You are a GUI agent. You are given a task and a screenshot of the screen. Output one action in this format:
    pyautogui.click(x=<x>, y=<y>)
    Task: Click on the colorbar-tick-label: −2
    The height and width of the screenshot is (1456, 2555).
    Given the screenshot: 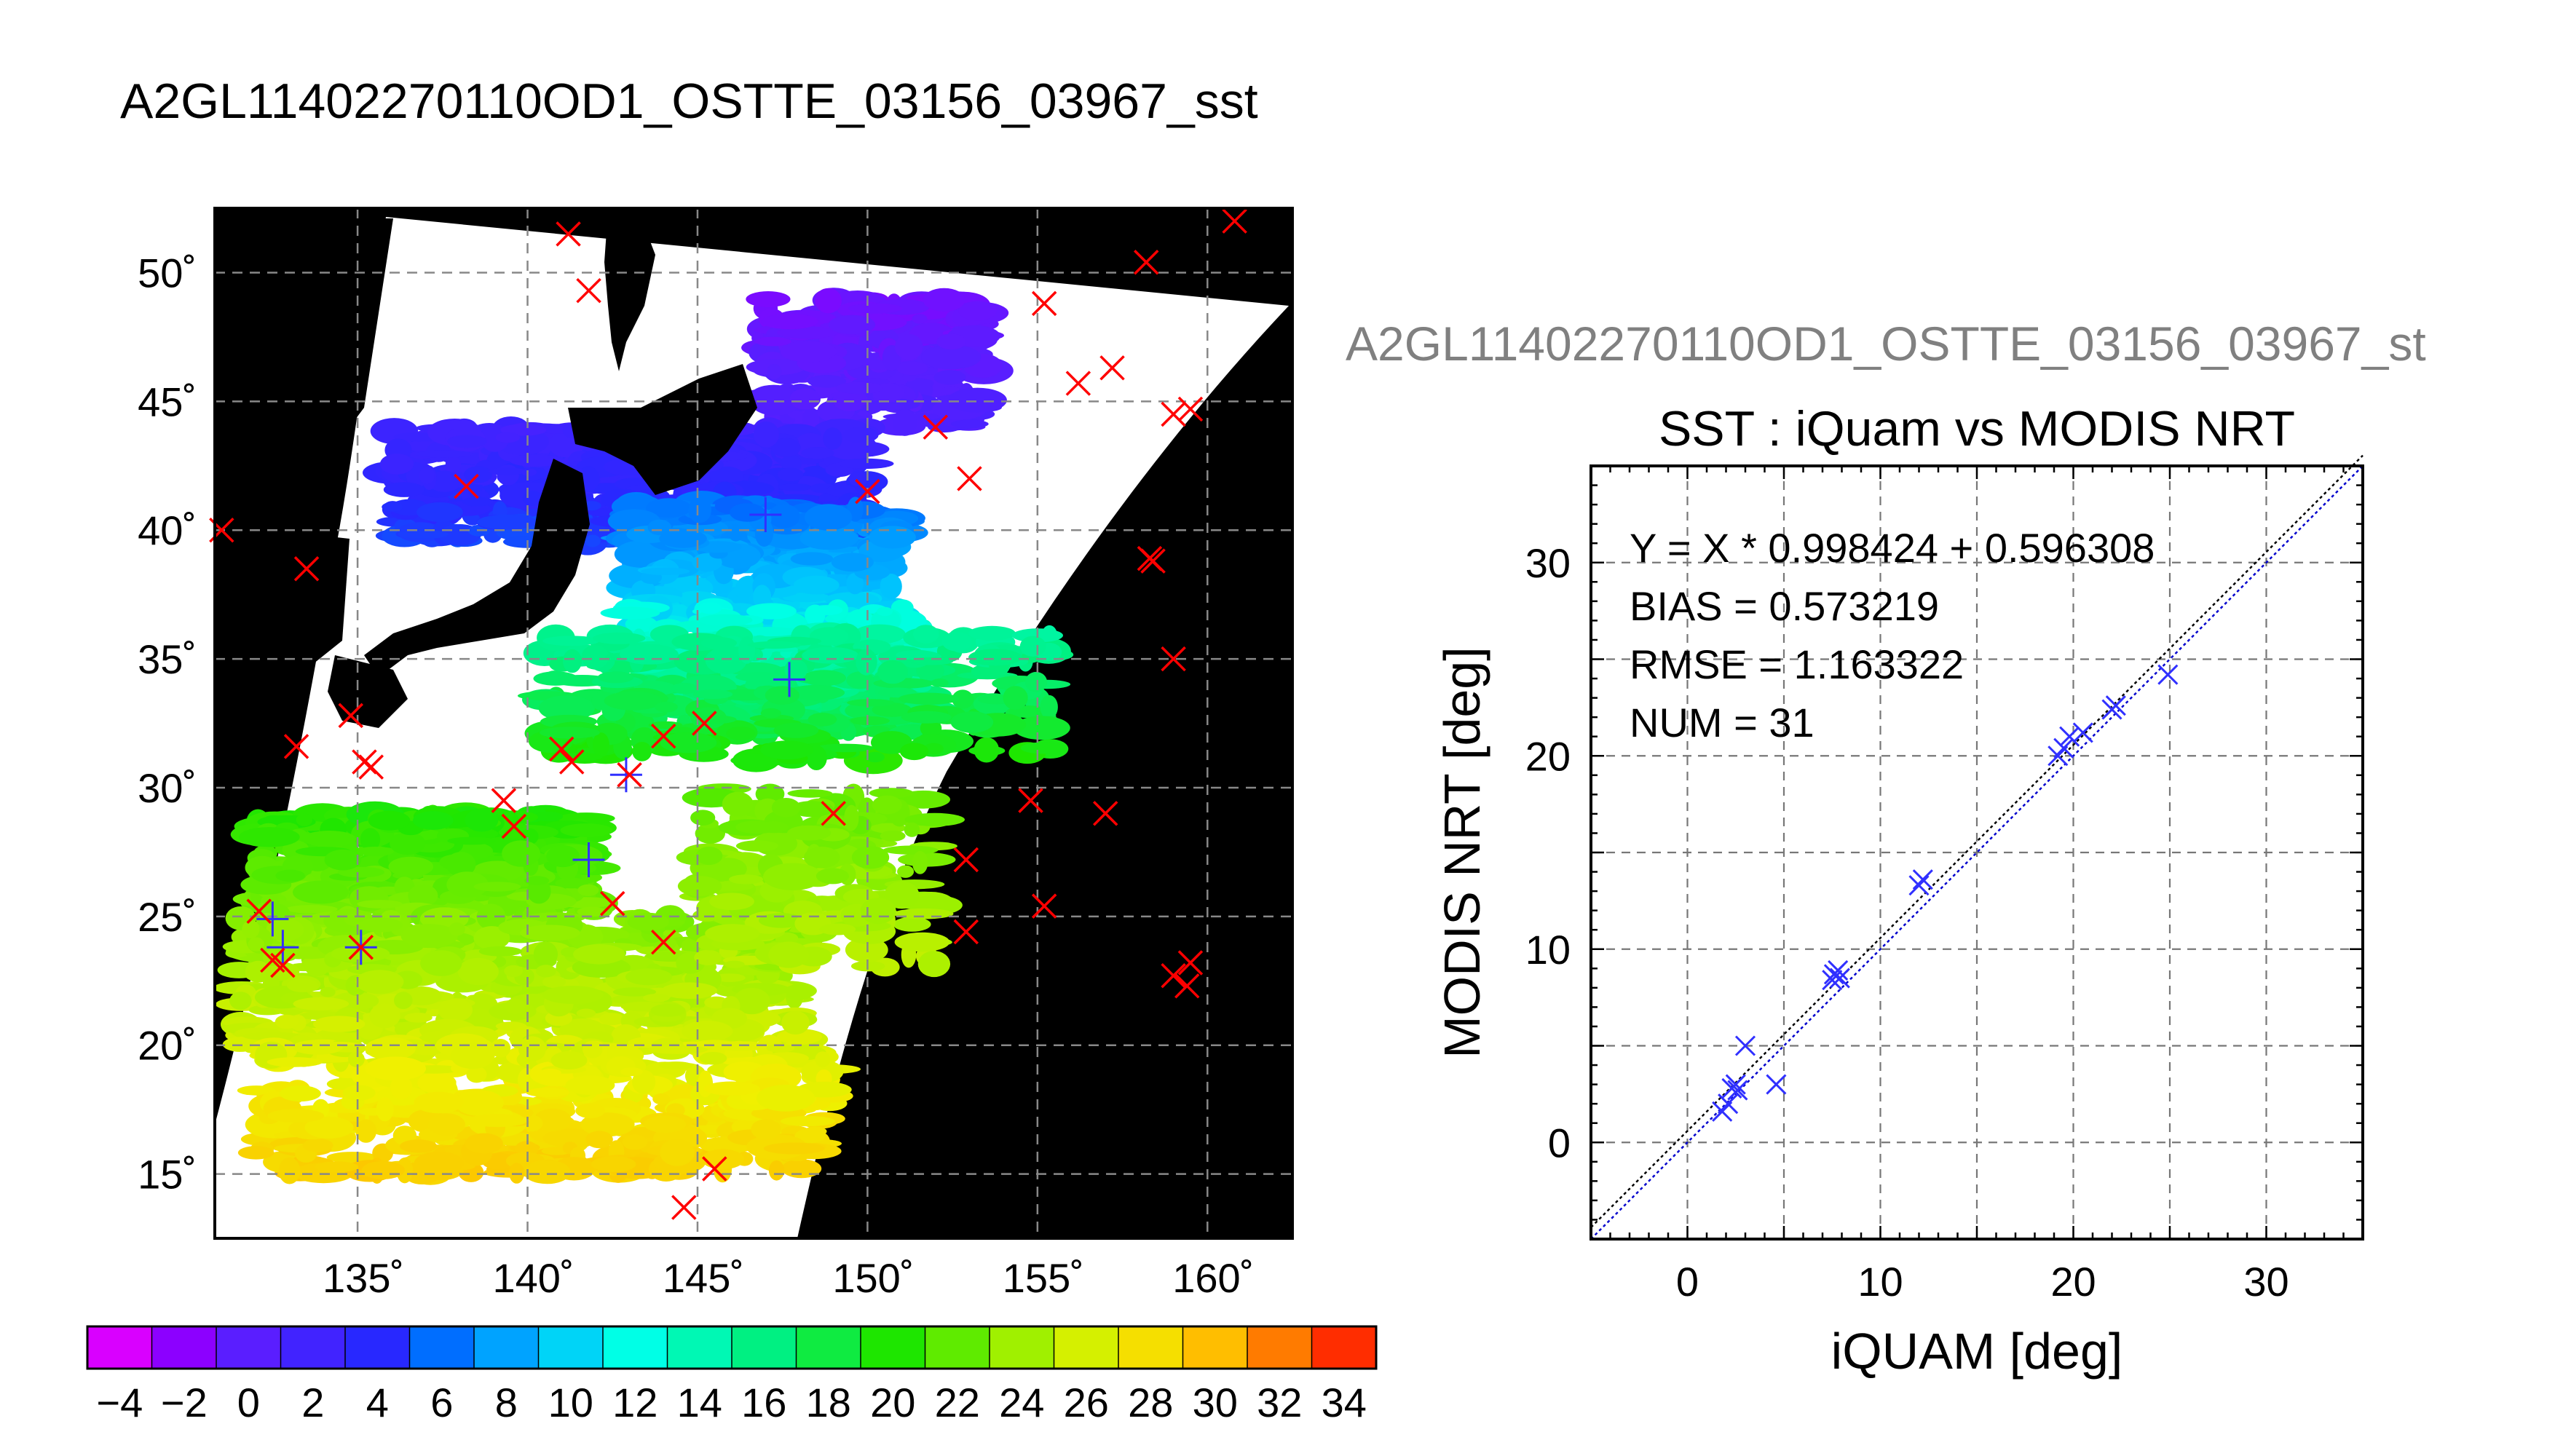 What is the action you would take?
    pyautogui.click(x=184, y=1402)
    